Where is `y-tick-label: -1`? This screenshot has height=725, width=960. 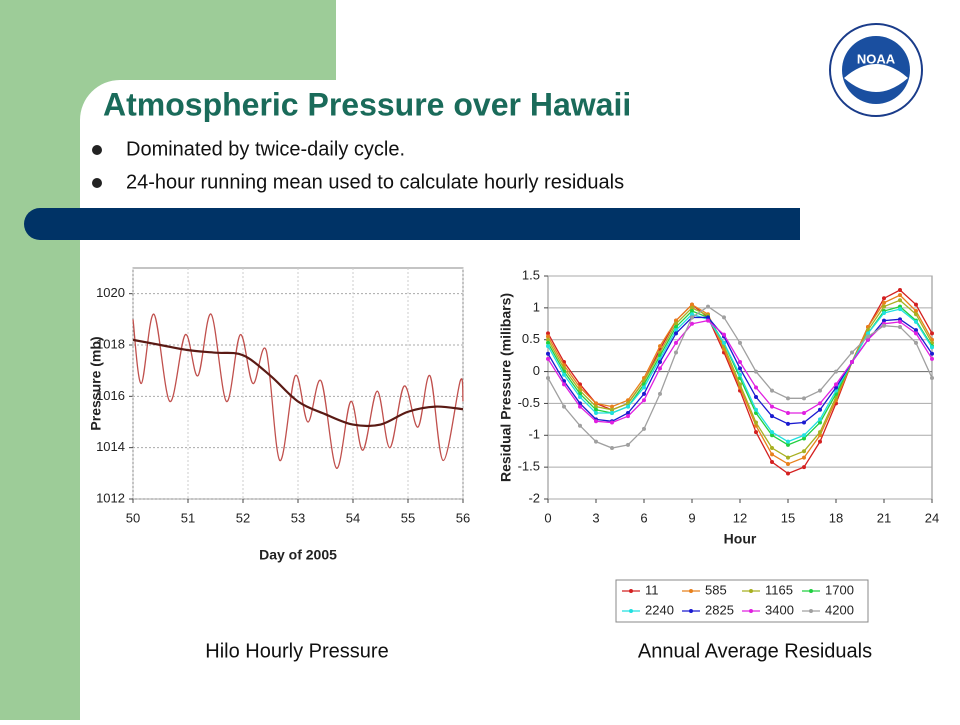 y-tick-label: -1 is located at coordinates (534, 434).